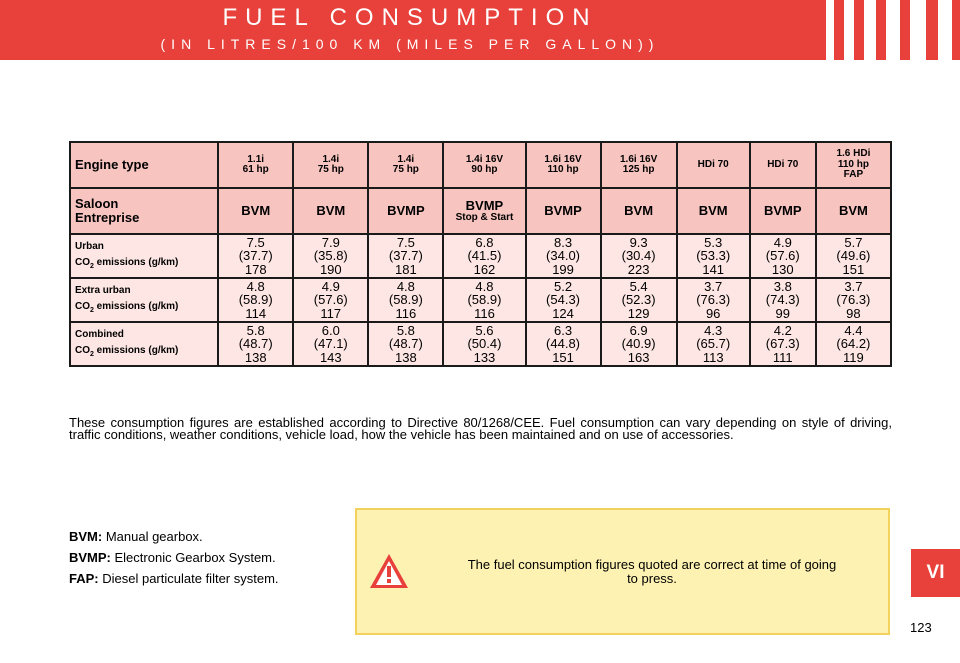  Describe the element at coordinates (563, 165) in the screenshot. I see `engine-header-cell: 1.6i 16V 110 hp` at that location.